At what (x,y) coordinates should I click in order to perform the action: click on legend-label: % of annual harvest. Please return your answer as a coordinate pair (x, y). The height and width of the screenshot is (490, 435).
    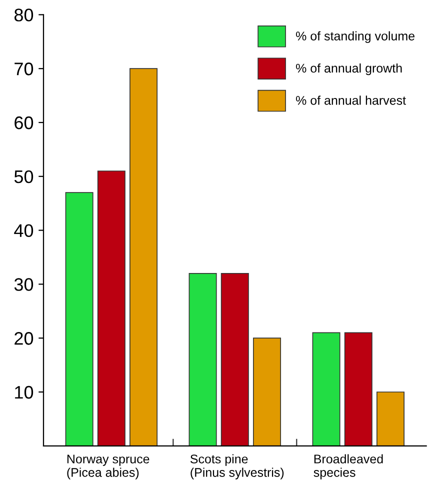
    Looking at the image, I should click on (351, 100).